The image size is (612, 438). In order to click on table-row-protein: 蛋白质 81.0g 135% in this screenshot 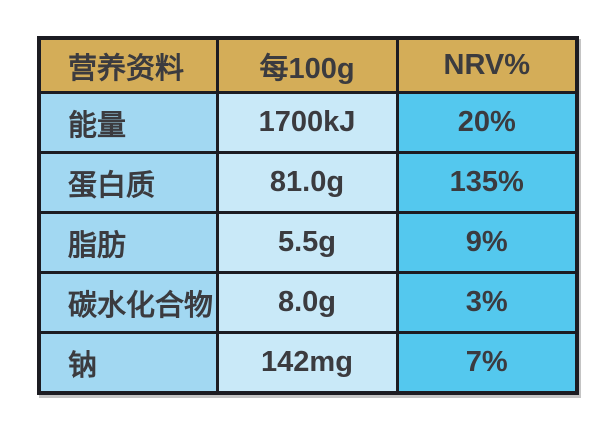, I will do `click(308, 182)`.